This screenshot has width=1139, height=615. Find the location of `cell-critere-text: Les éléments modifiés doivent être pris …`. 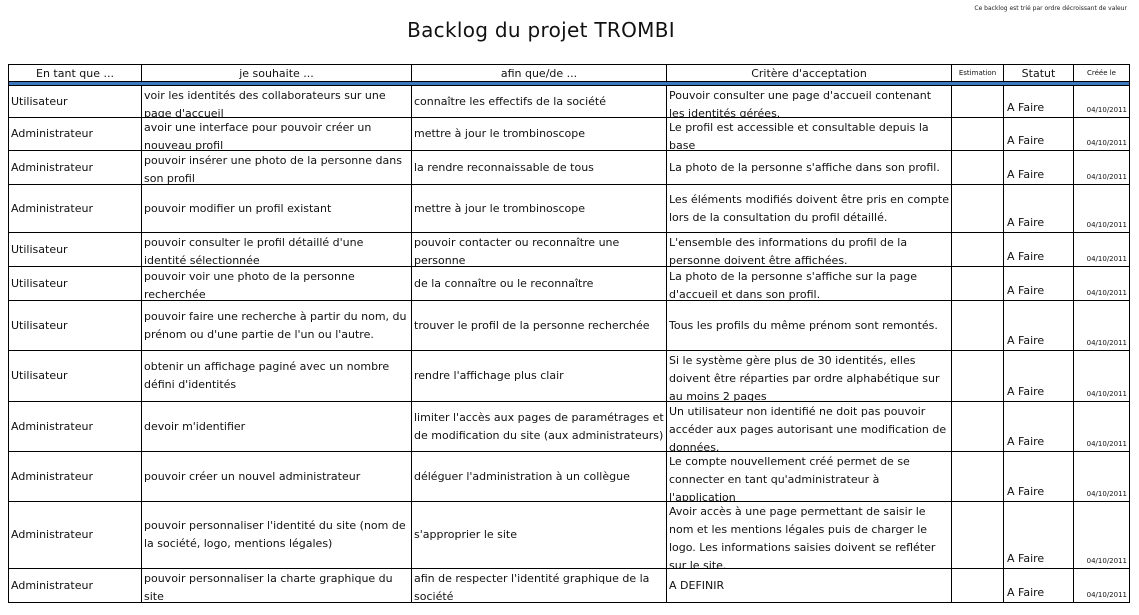

cell-critere-text: Les éléments modifiés doivent être pris … is located at coordinates (809, 208).